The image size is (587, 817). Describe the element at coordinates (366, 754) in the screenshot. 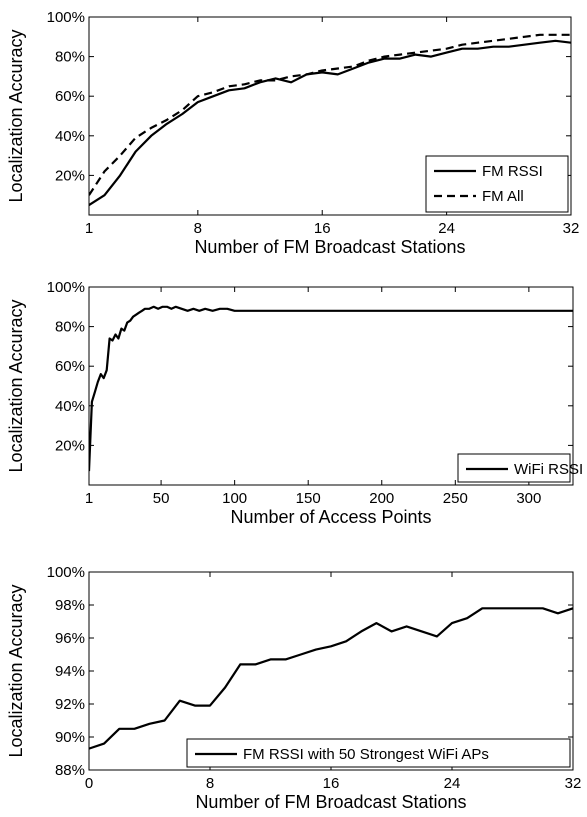

I see `legend-label: FM RSSI with 50 Strongest WiFi APs` at that location.